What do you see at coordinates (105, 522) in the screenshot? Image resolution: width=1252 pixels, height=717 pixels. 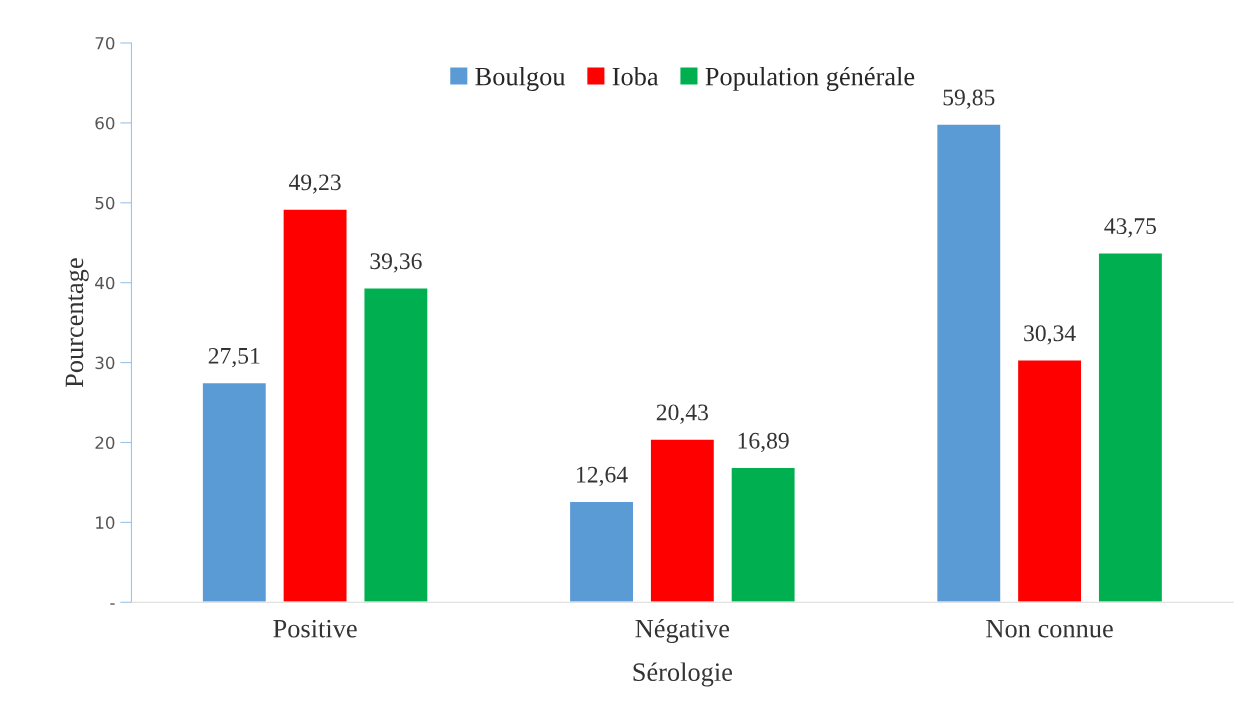 I see `y-tick-label: 10` at bounding box center [105, 522].